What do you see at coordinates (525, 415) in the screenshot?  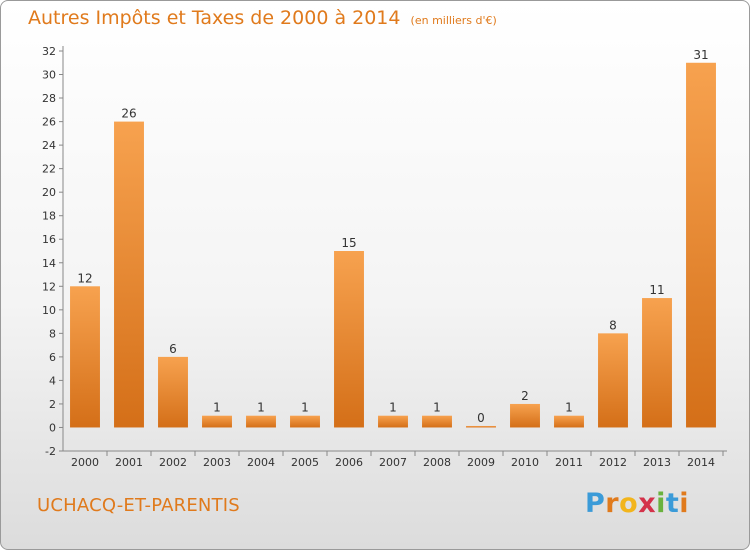 I see `bar-2010` at bounding box center [525, 415].